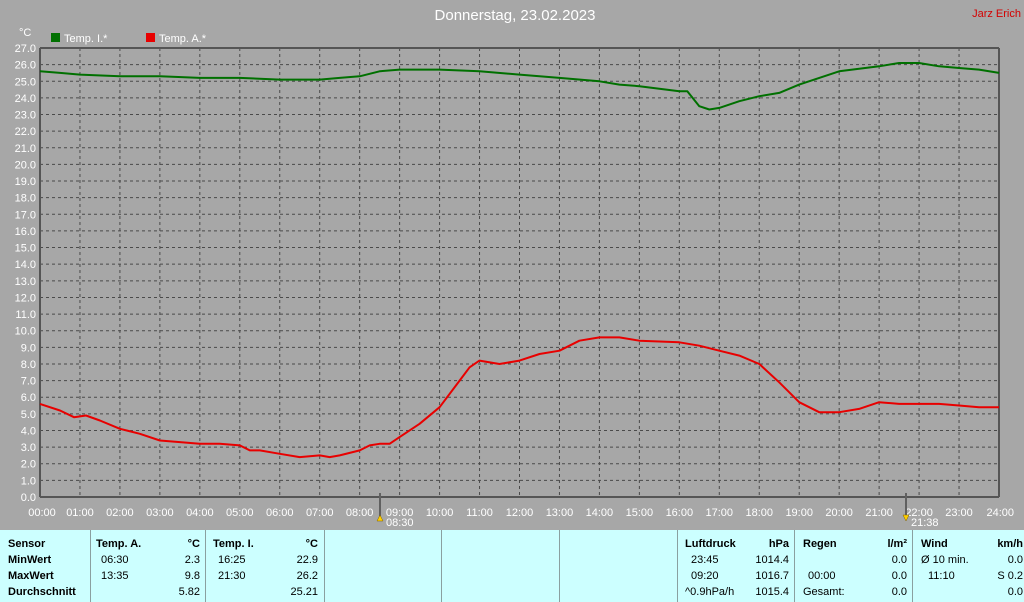  Describe the element at coordinates (400, 523) in the screenshot. I see `sunrise-time: 08:30` at that location.